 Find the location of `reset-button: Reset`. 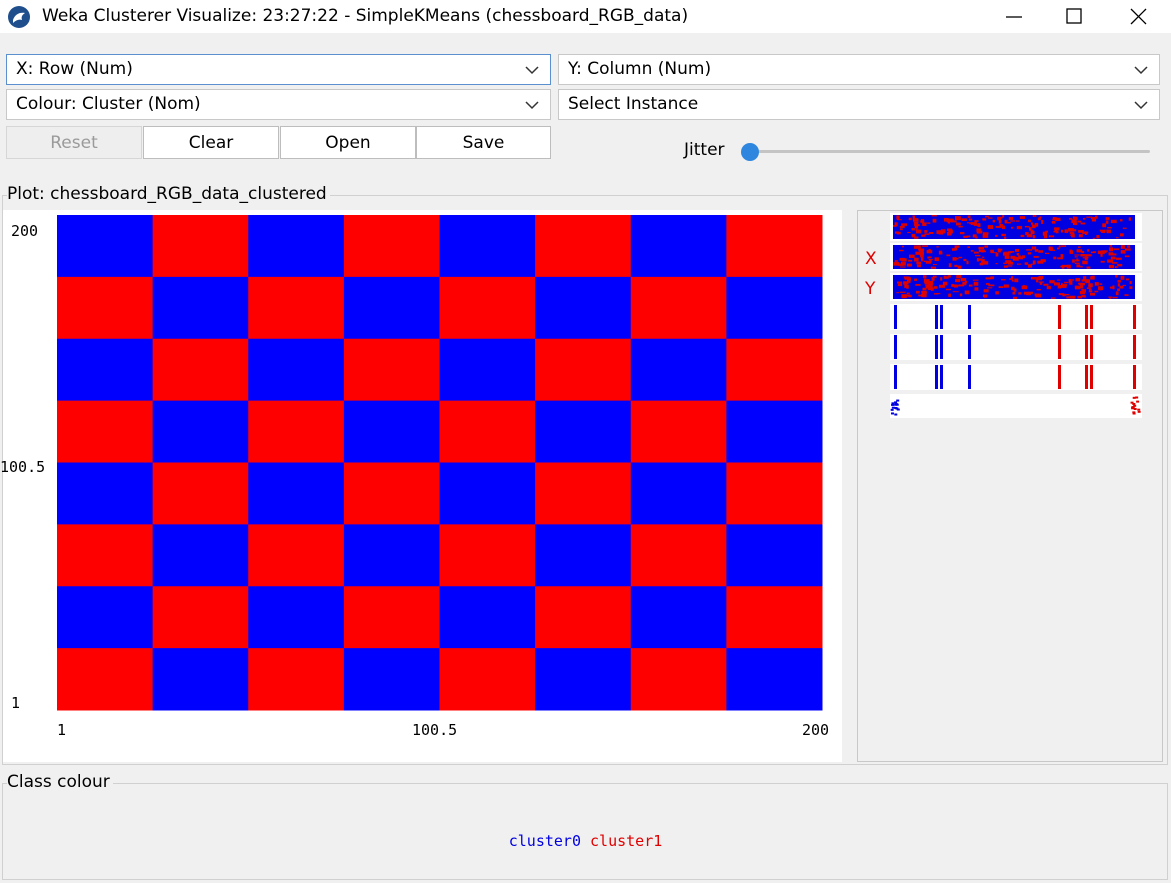

reset-button: Reset is located at coordinates (74, 142).